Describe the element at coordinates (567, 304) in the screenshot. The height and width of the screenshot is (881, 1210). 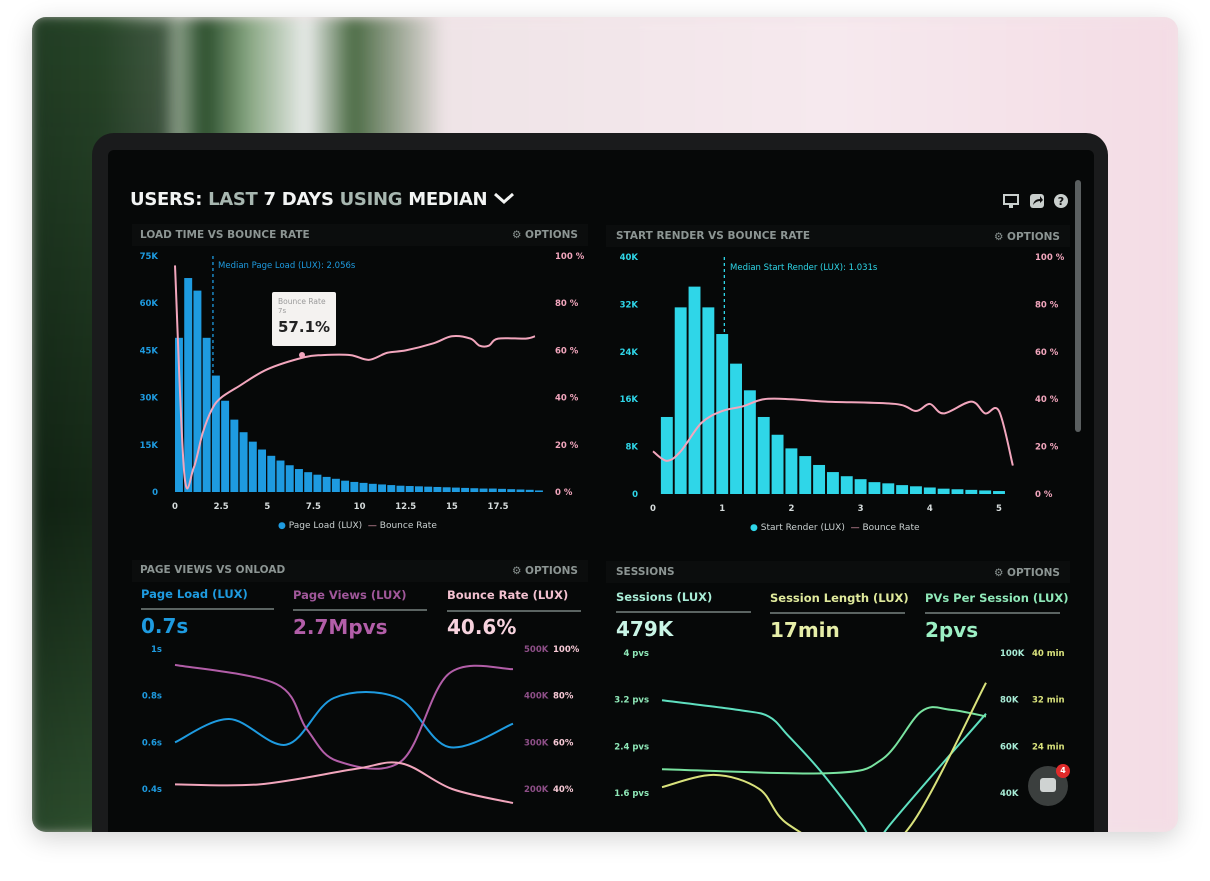
I see `y2-tick-label: 80 %` at that location.